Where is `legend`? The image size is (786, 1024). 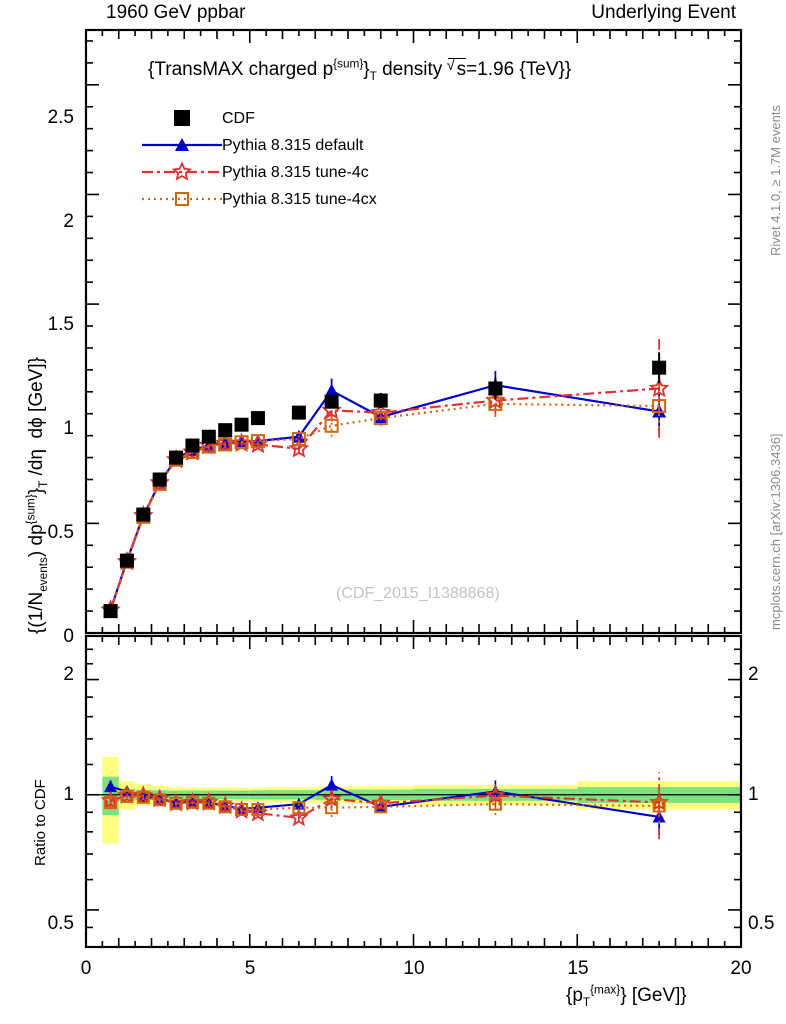 legend is located at coordinates (182, 158).